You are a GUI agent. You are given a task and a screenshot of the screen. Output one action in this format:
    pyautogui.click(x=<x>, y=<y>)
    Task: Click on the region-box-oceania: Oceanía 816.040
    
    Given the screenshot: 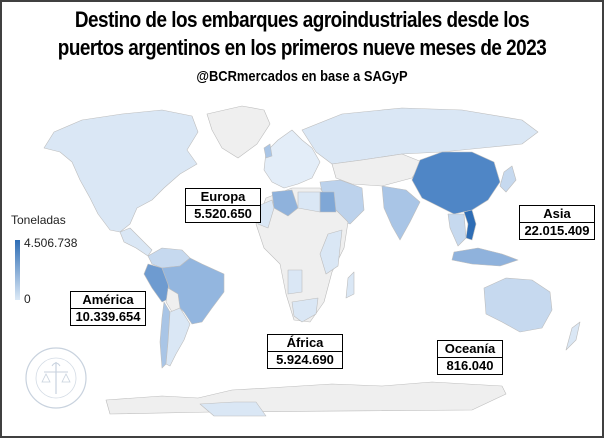 What is the action you would take?
    pyautogui.click(x=470, y=357)
    